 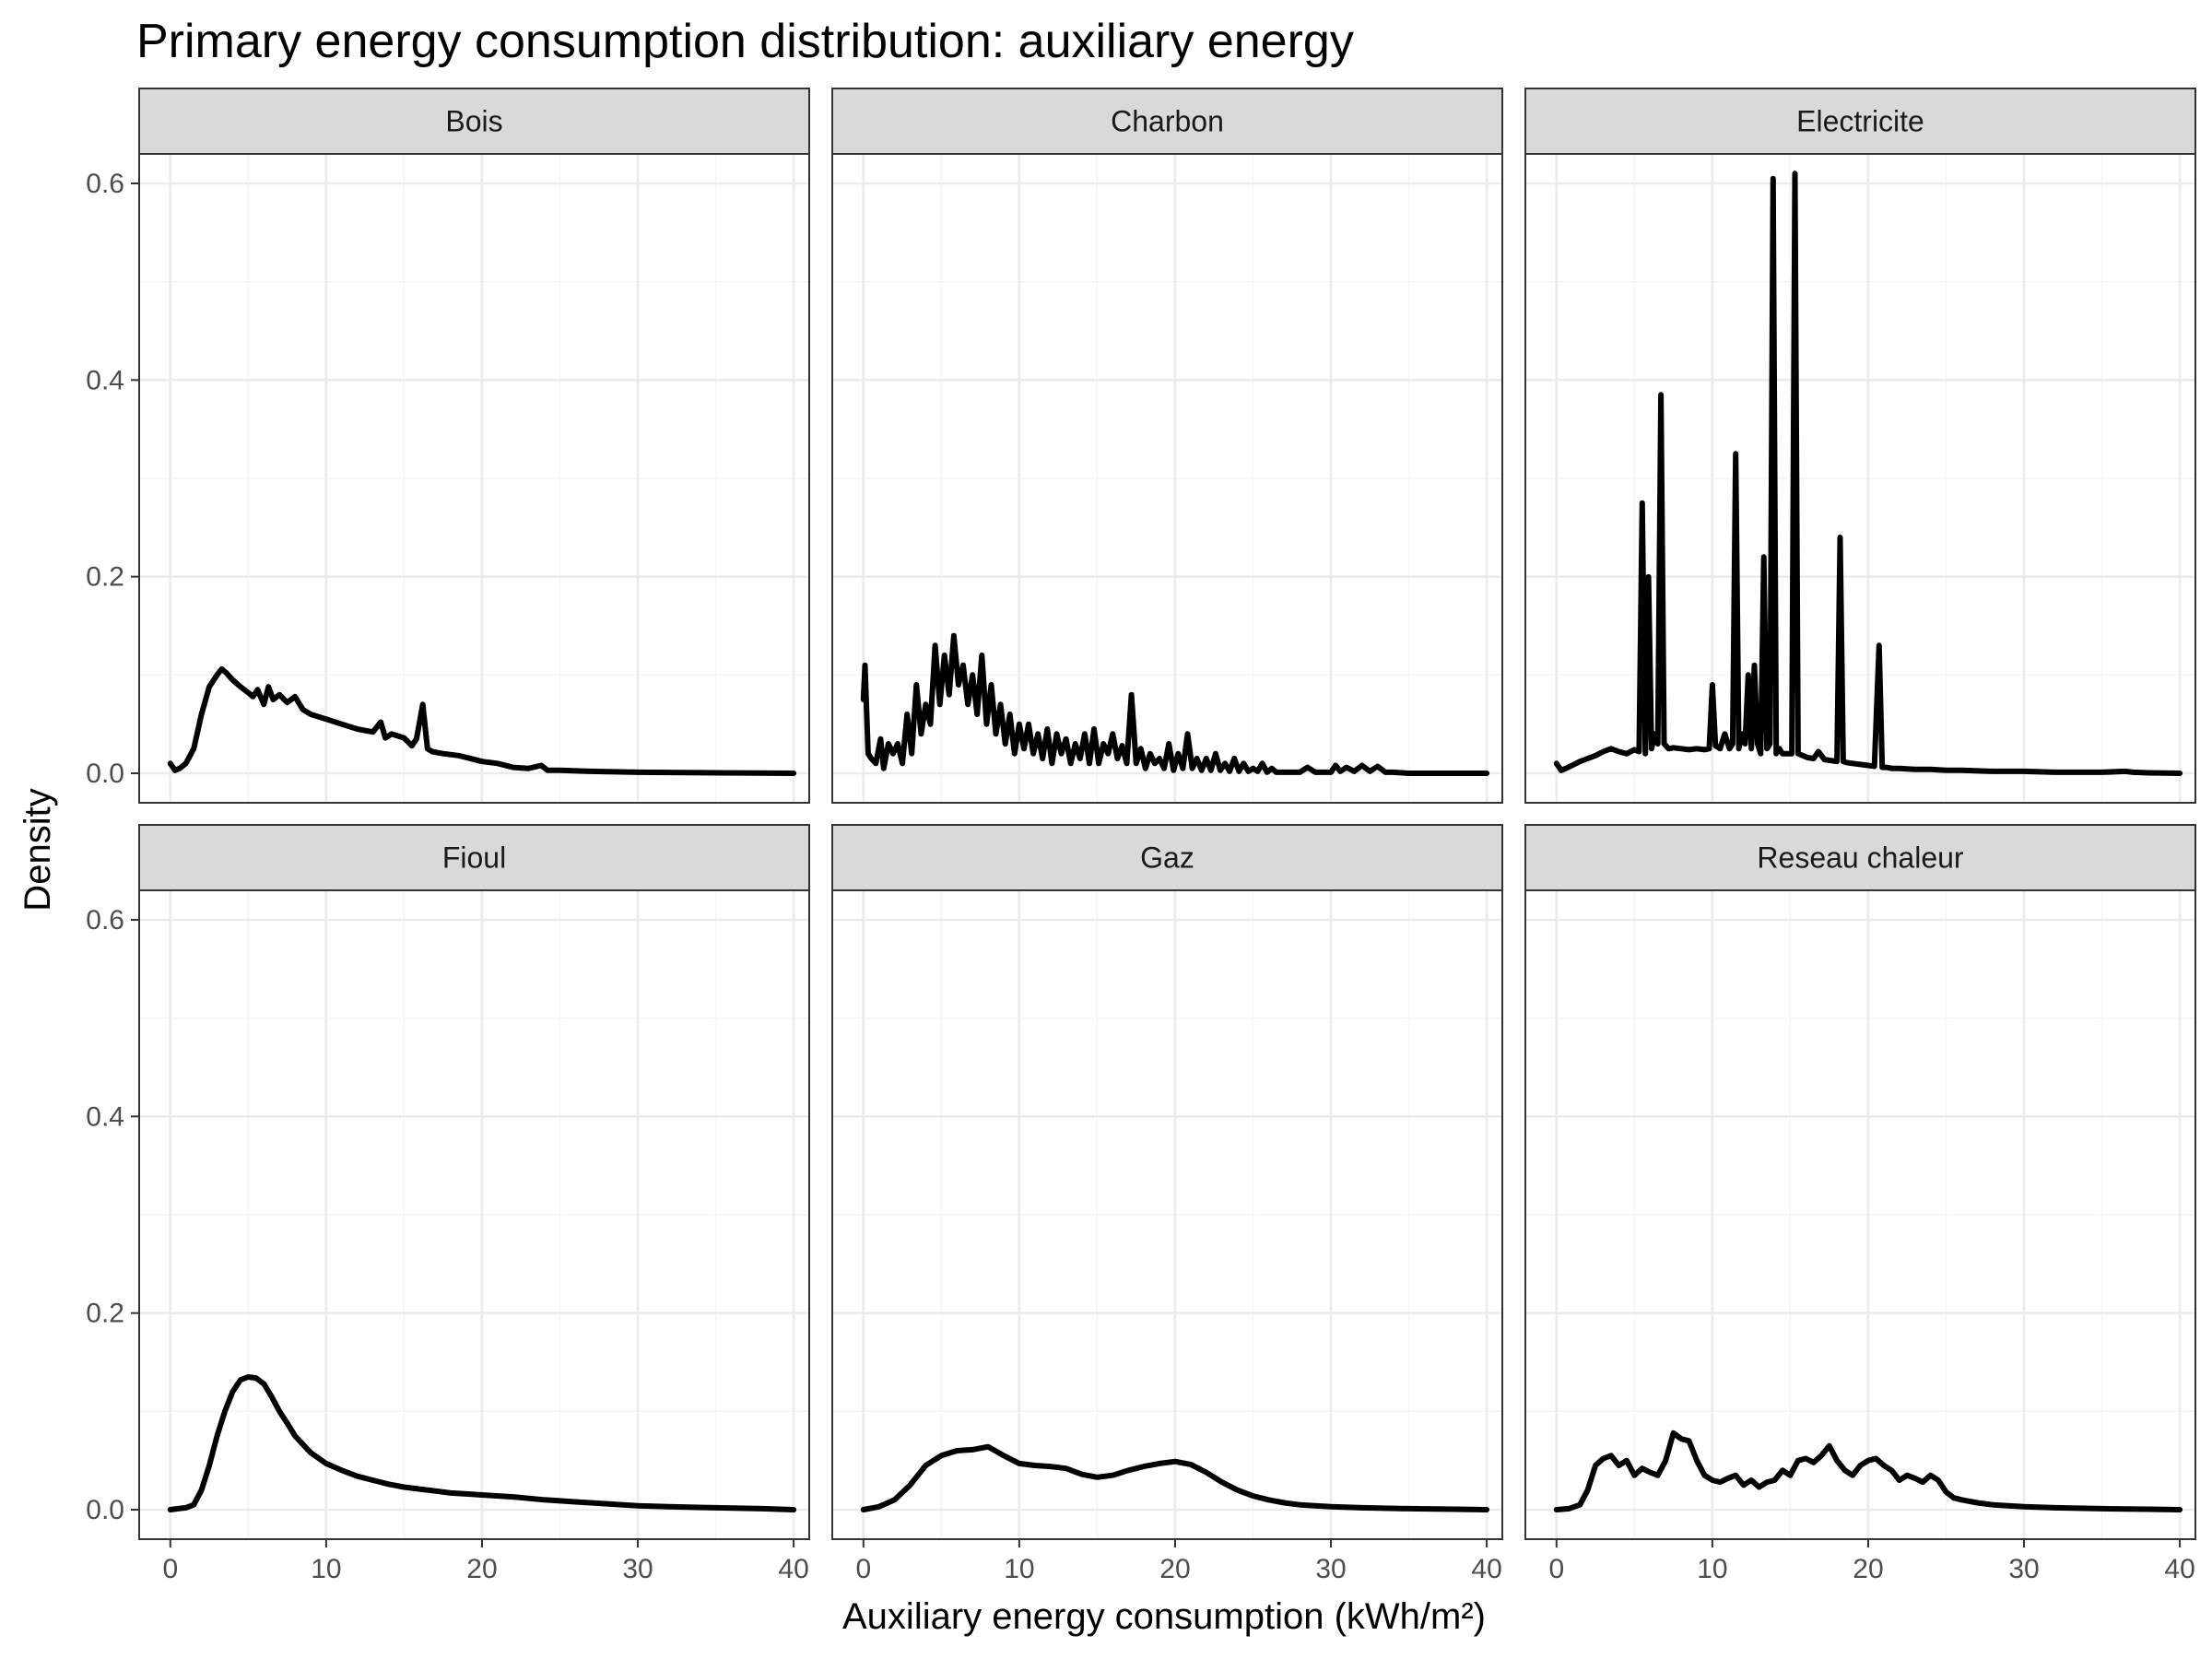 I want to click on density-line-reseau-chaleur, so click(x=1868, y=1471).